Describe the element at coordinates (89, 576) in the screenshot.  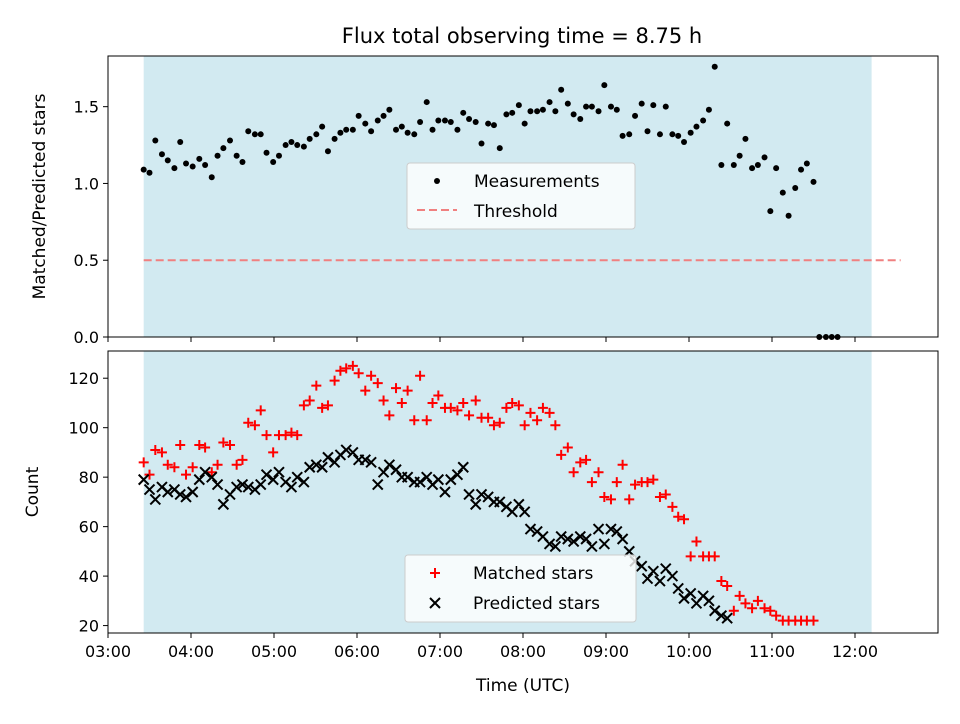
I see `y-tick-label: 40` at that location.